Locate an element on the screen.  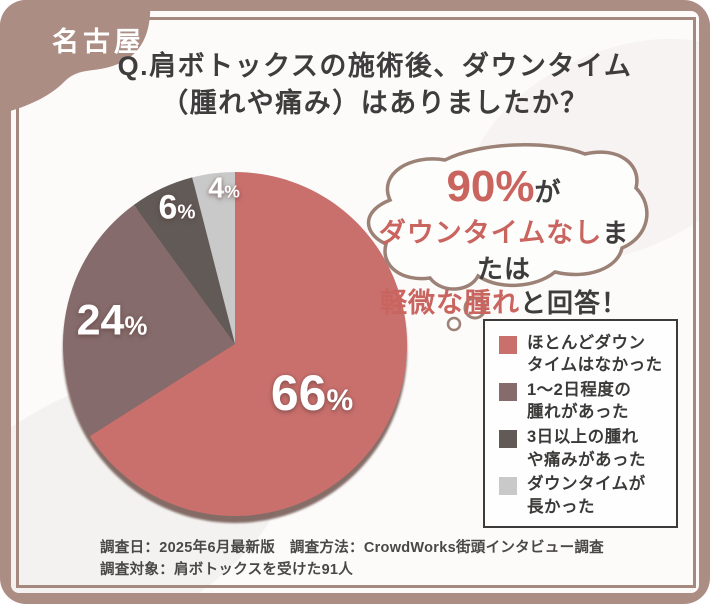
pie-value: 24 is located at coordinates (100, 320).